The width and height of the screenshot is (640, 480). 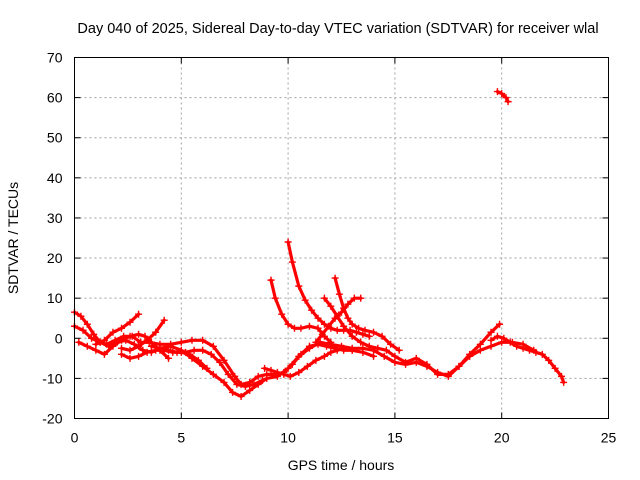 What do you see at coordinates (13, 238) in the screenshot?
I see `y-axis-label: SDTVAR / TECUs` at bounding box center [13, 238].